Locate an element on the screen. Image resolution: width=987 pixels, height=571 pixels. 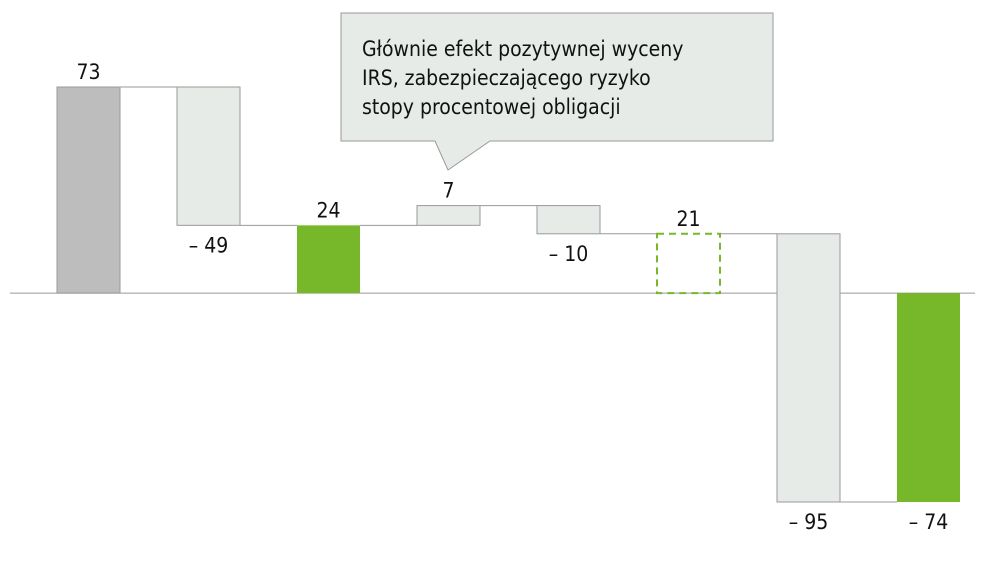
data-label: 7 is located at coordinates (448, 191).